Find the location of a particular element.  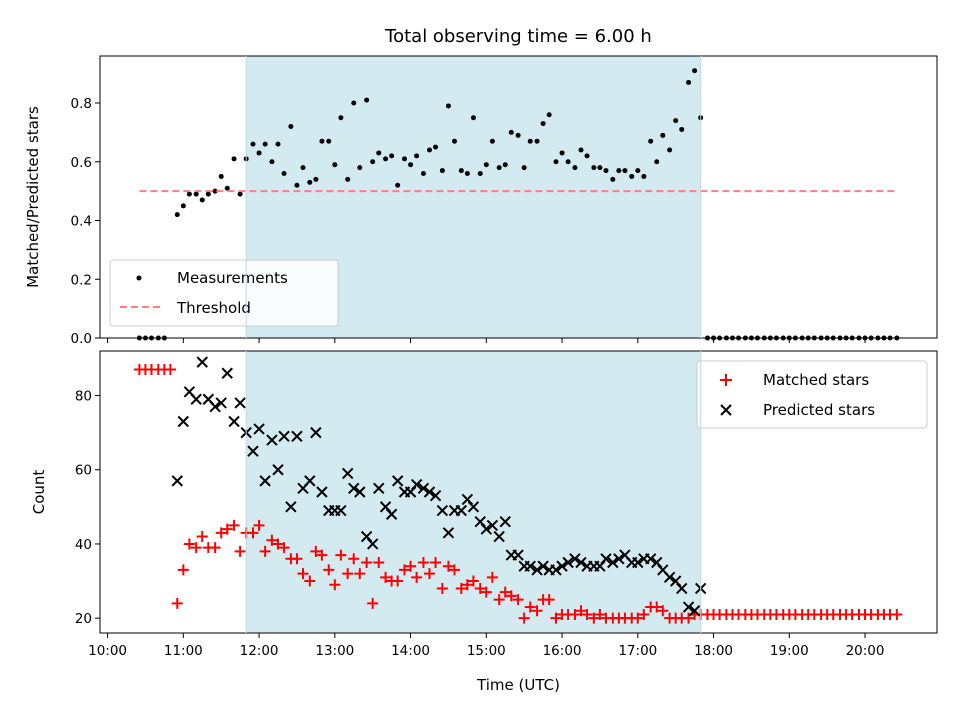

top-chart-title: Total observing time = 6.00 h is located at coordinates (518, 36).